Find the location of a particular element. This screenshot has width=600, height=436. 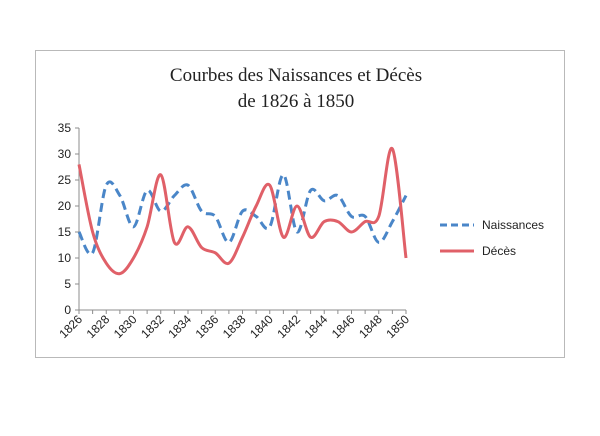

y-tick-label: 20 is located at coordinates (65, 206).